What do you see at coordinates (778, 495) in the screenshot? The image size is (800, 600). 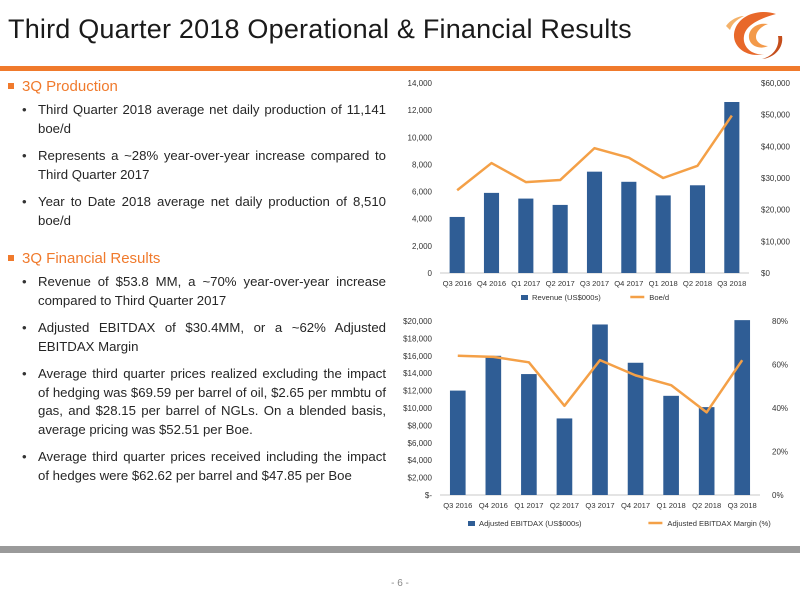 I see `y-right-tick-label: 0%` at bounding box center [778, 495].